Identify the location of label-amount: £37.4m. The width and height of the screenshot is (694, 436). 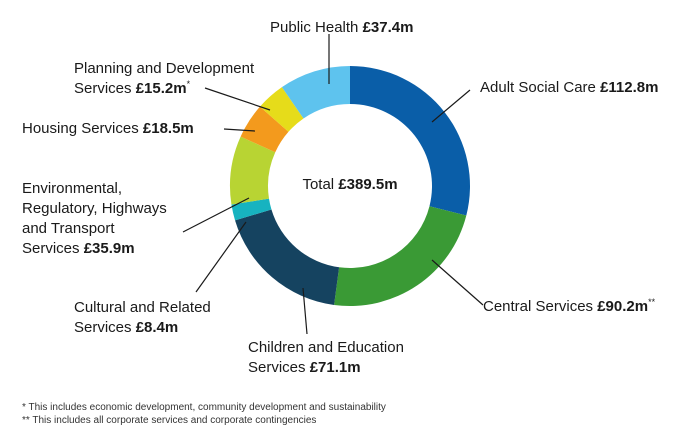
(388, 27).